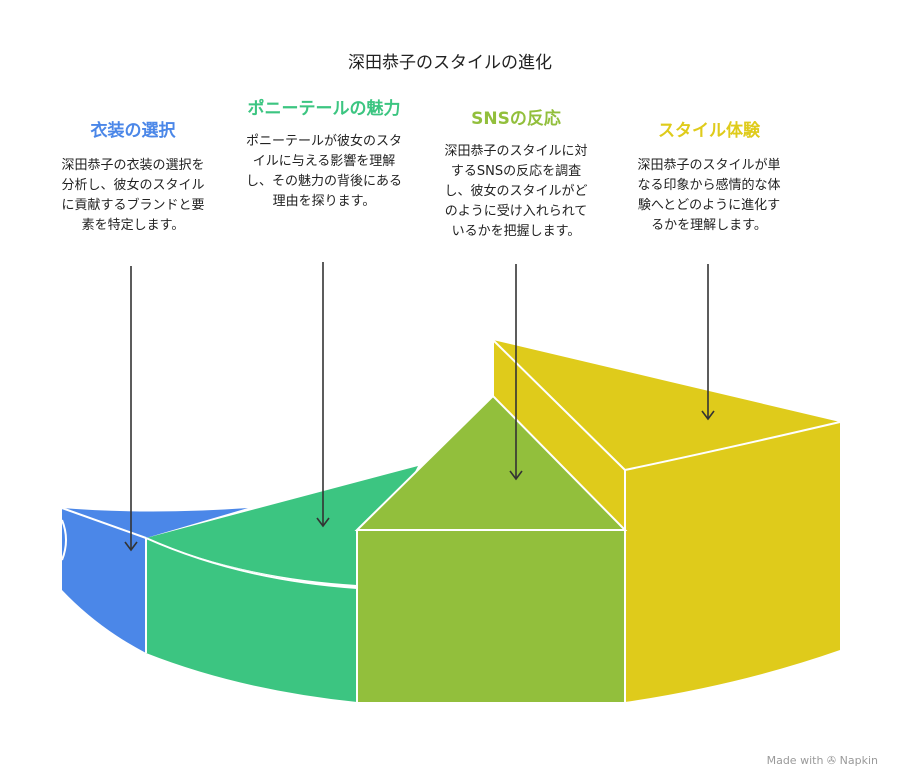 This screenshot has width=900, height=781. I want to click on slice-experience-side, so click(559, 435).